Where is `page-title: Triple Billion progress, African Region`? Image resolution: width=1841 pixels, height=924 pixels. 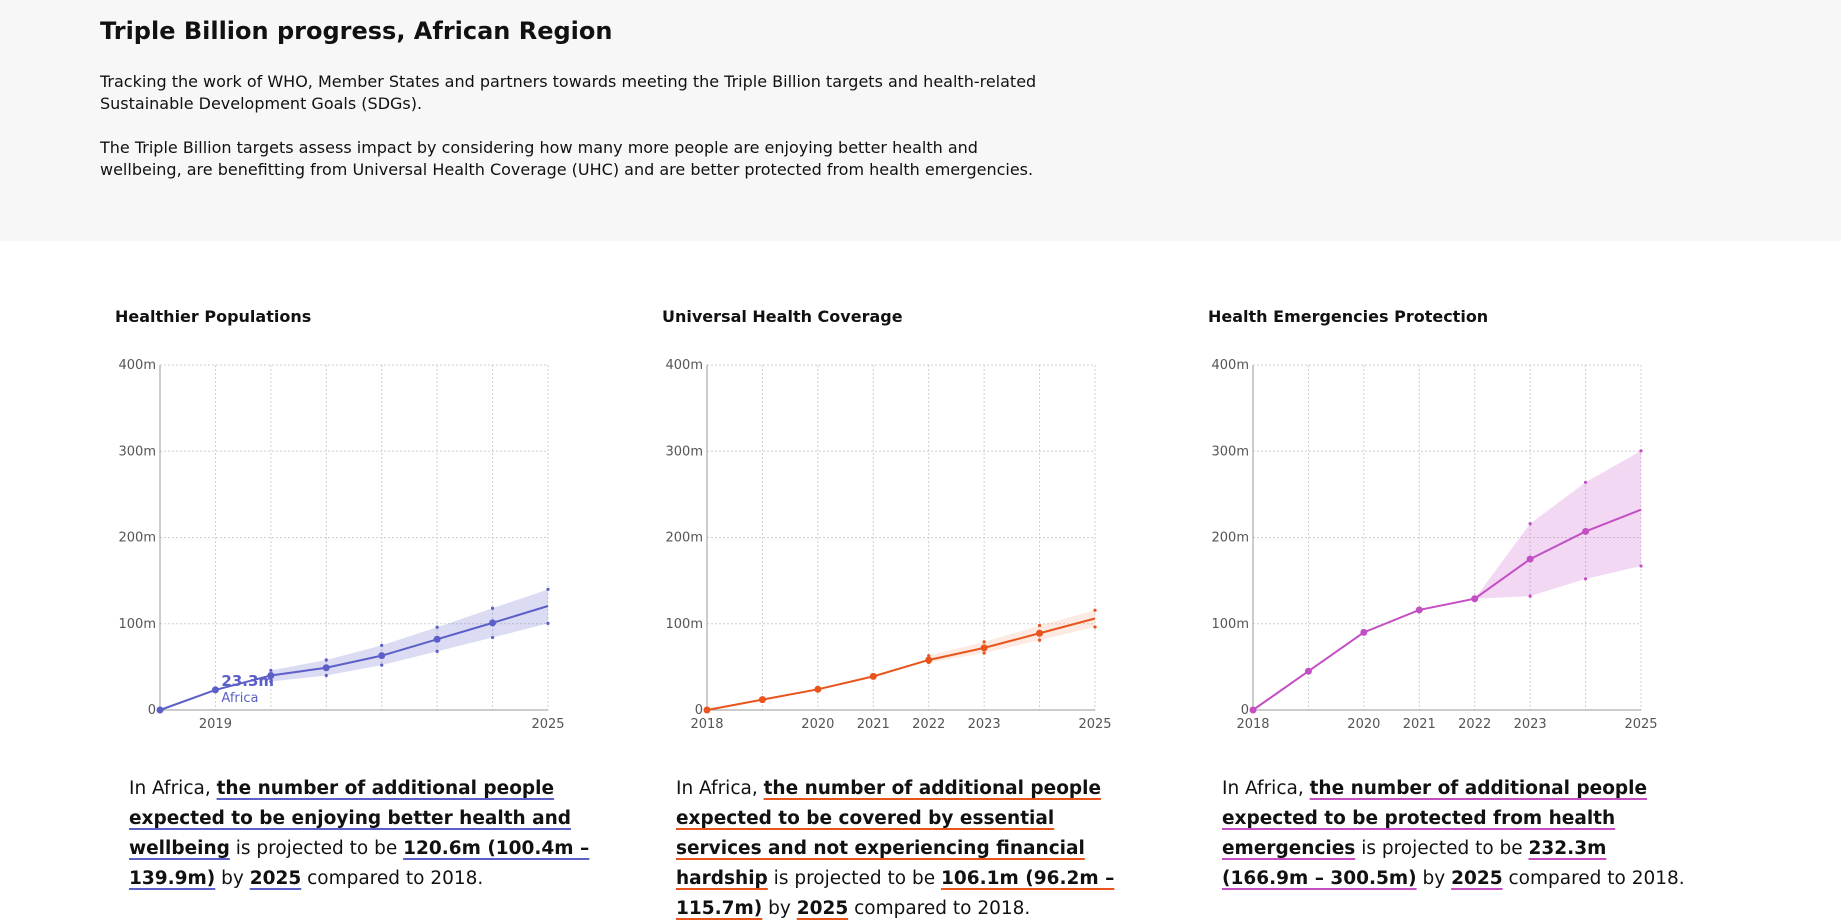
page-title: Triple Billion progress, African Region is located at coordinates (356, 31).